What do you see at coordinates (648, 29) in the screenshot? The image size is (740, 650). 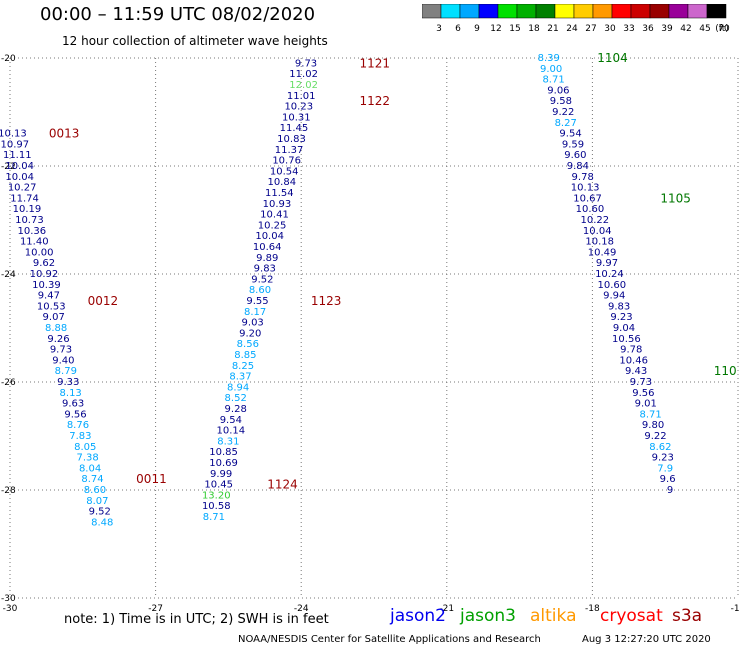 I see `scale-tick-label: 36` at bounding box center [648, 29].